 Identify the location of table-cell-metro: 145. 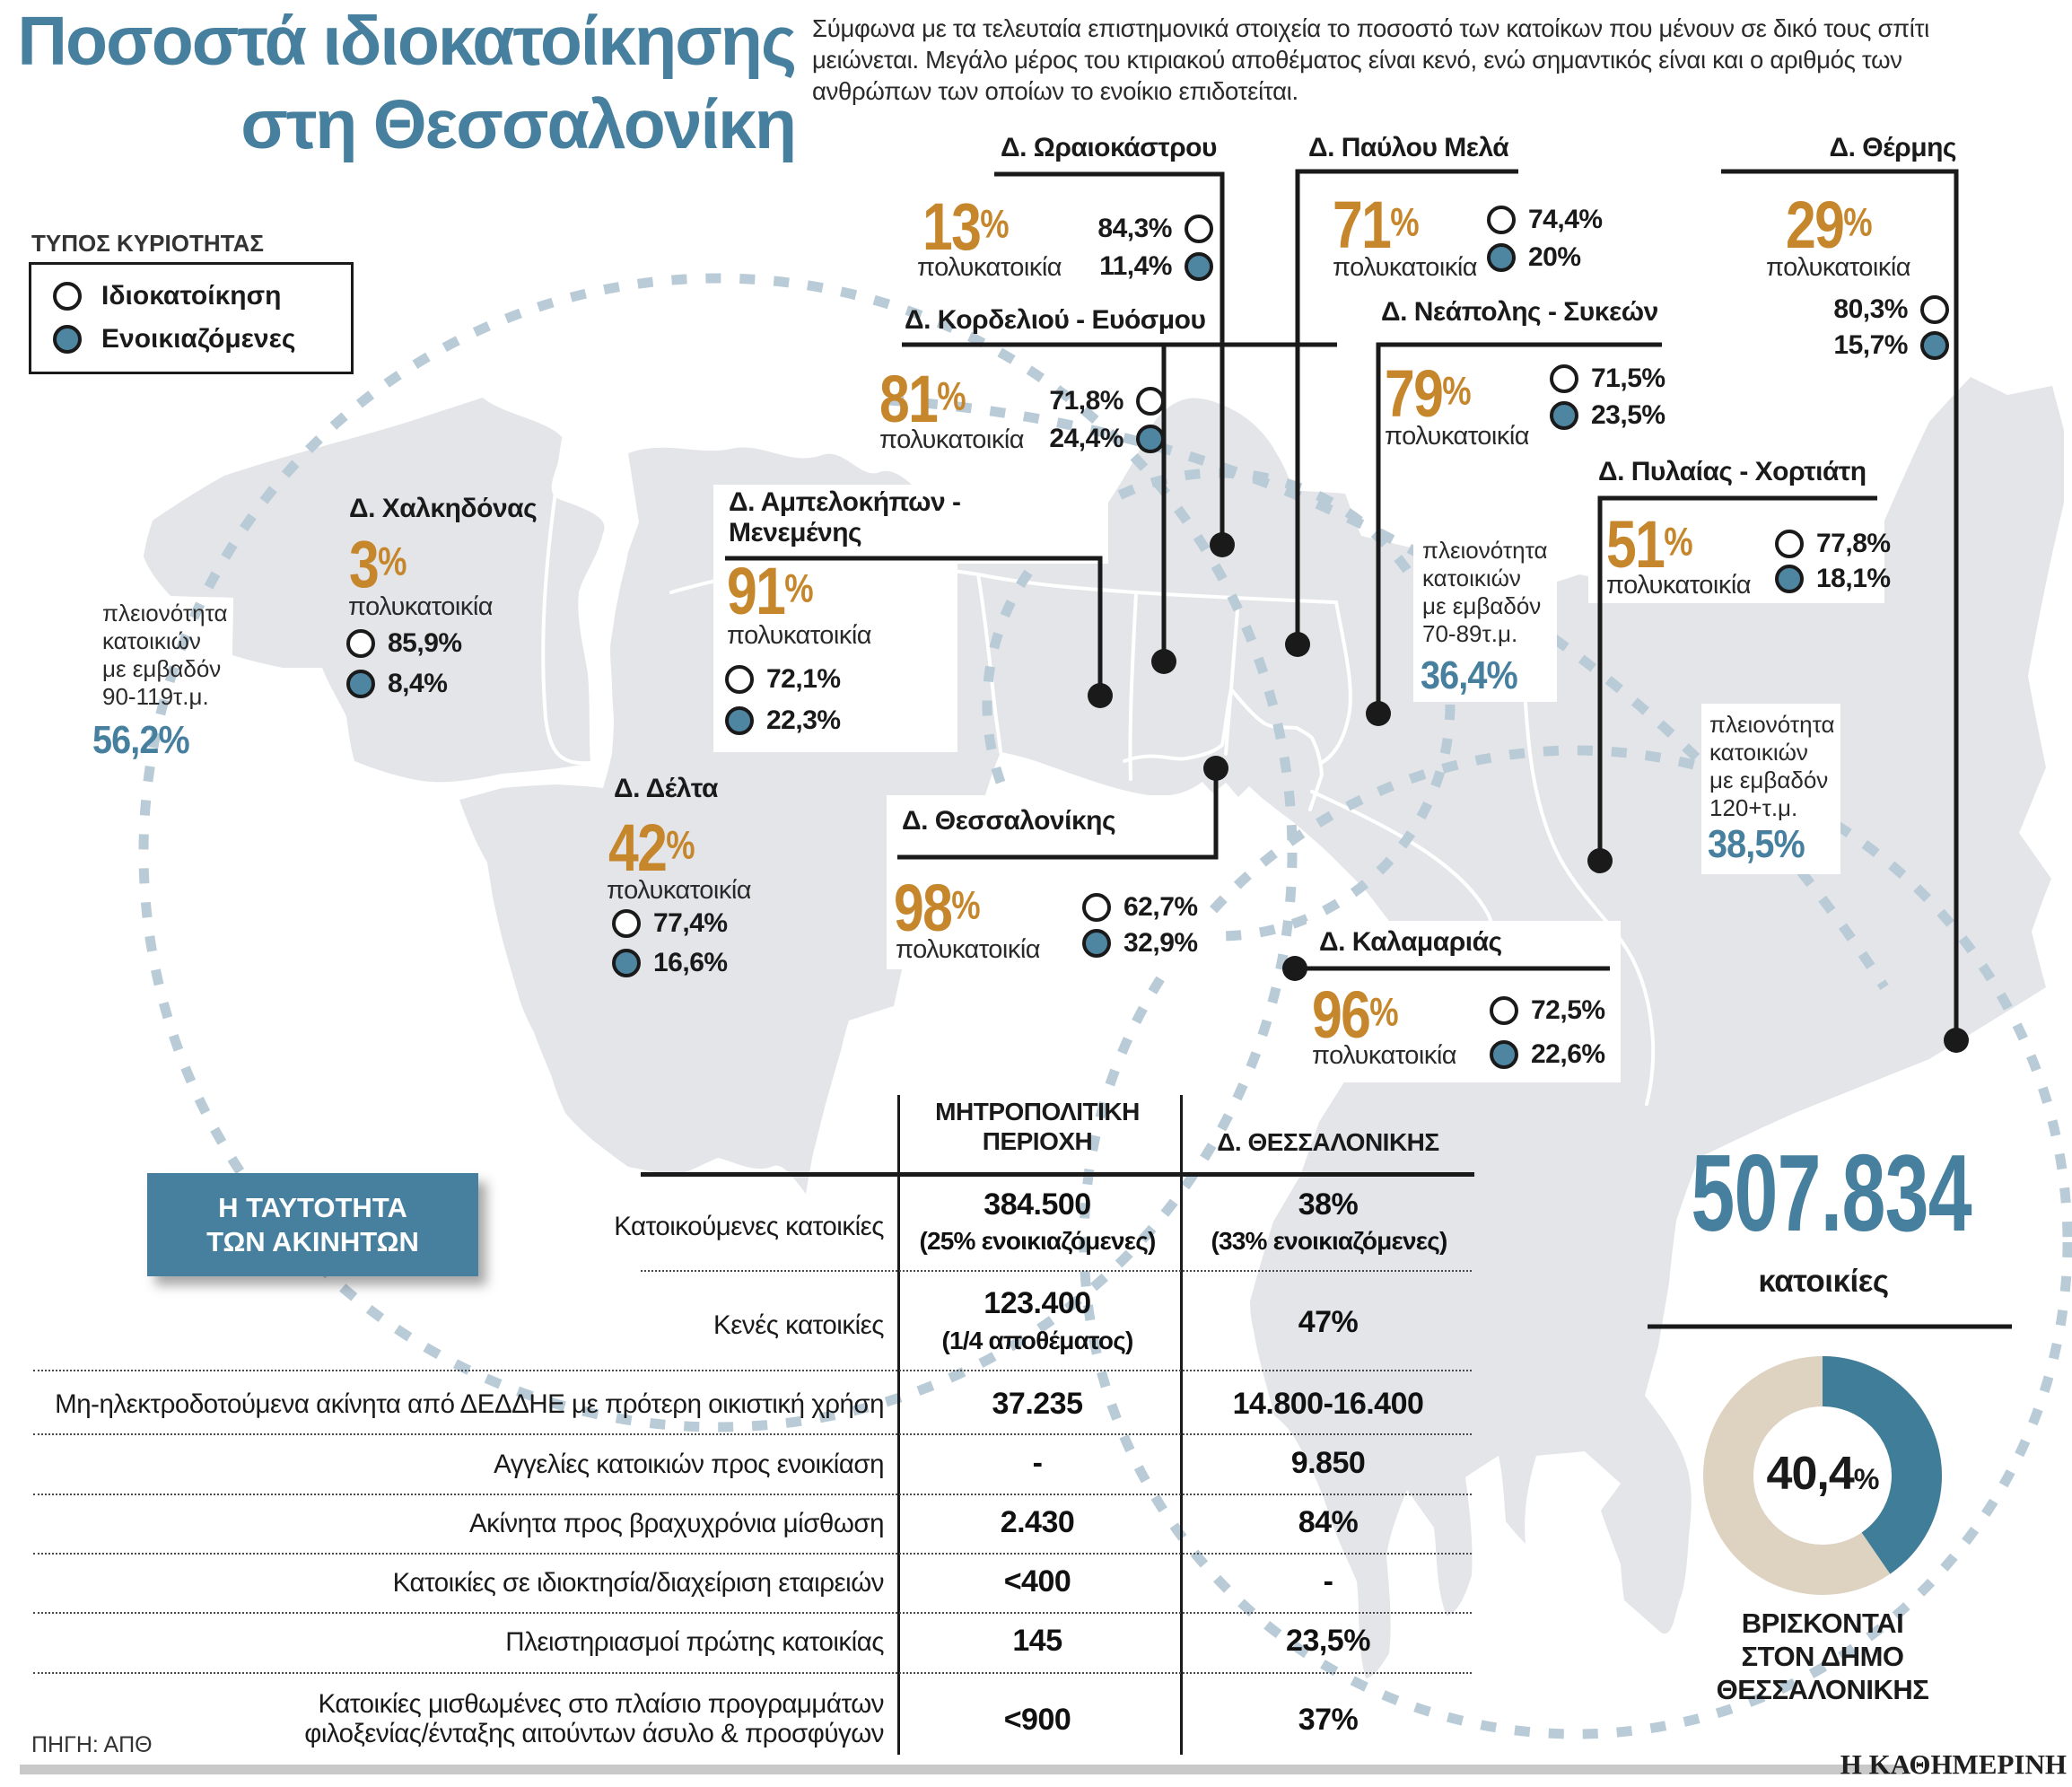
(1037, 1641).